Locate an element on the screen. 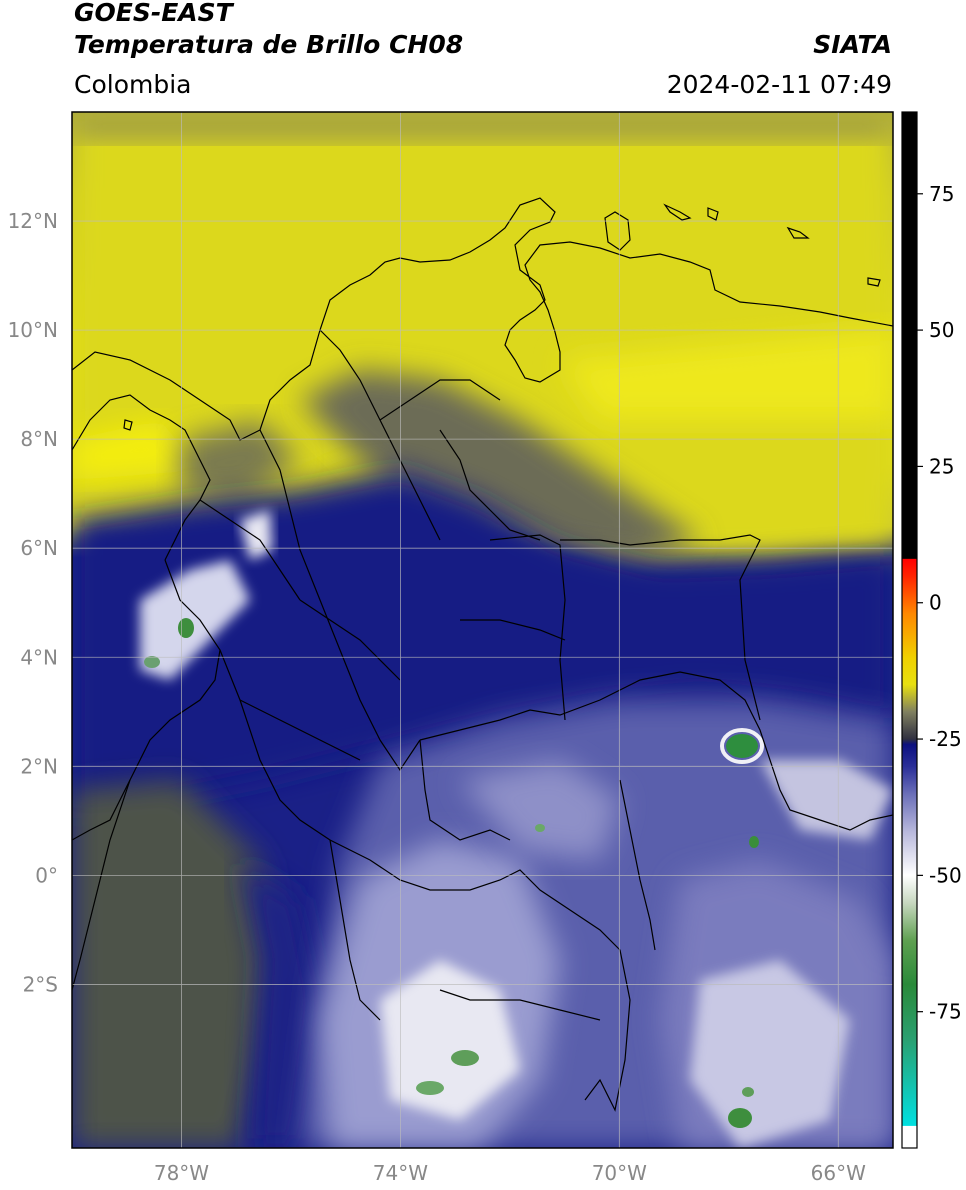 The height and width of the screenshot is (1190, 966). latitude-tick-label: 4°N is located at coordinates (39, 657).